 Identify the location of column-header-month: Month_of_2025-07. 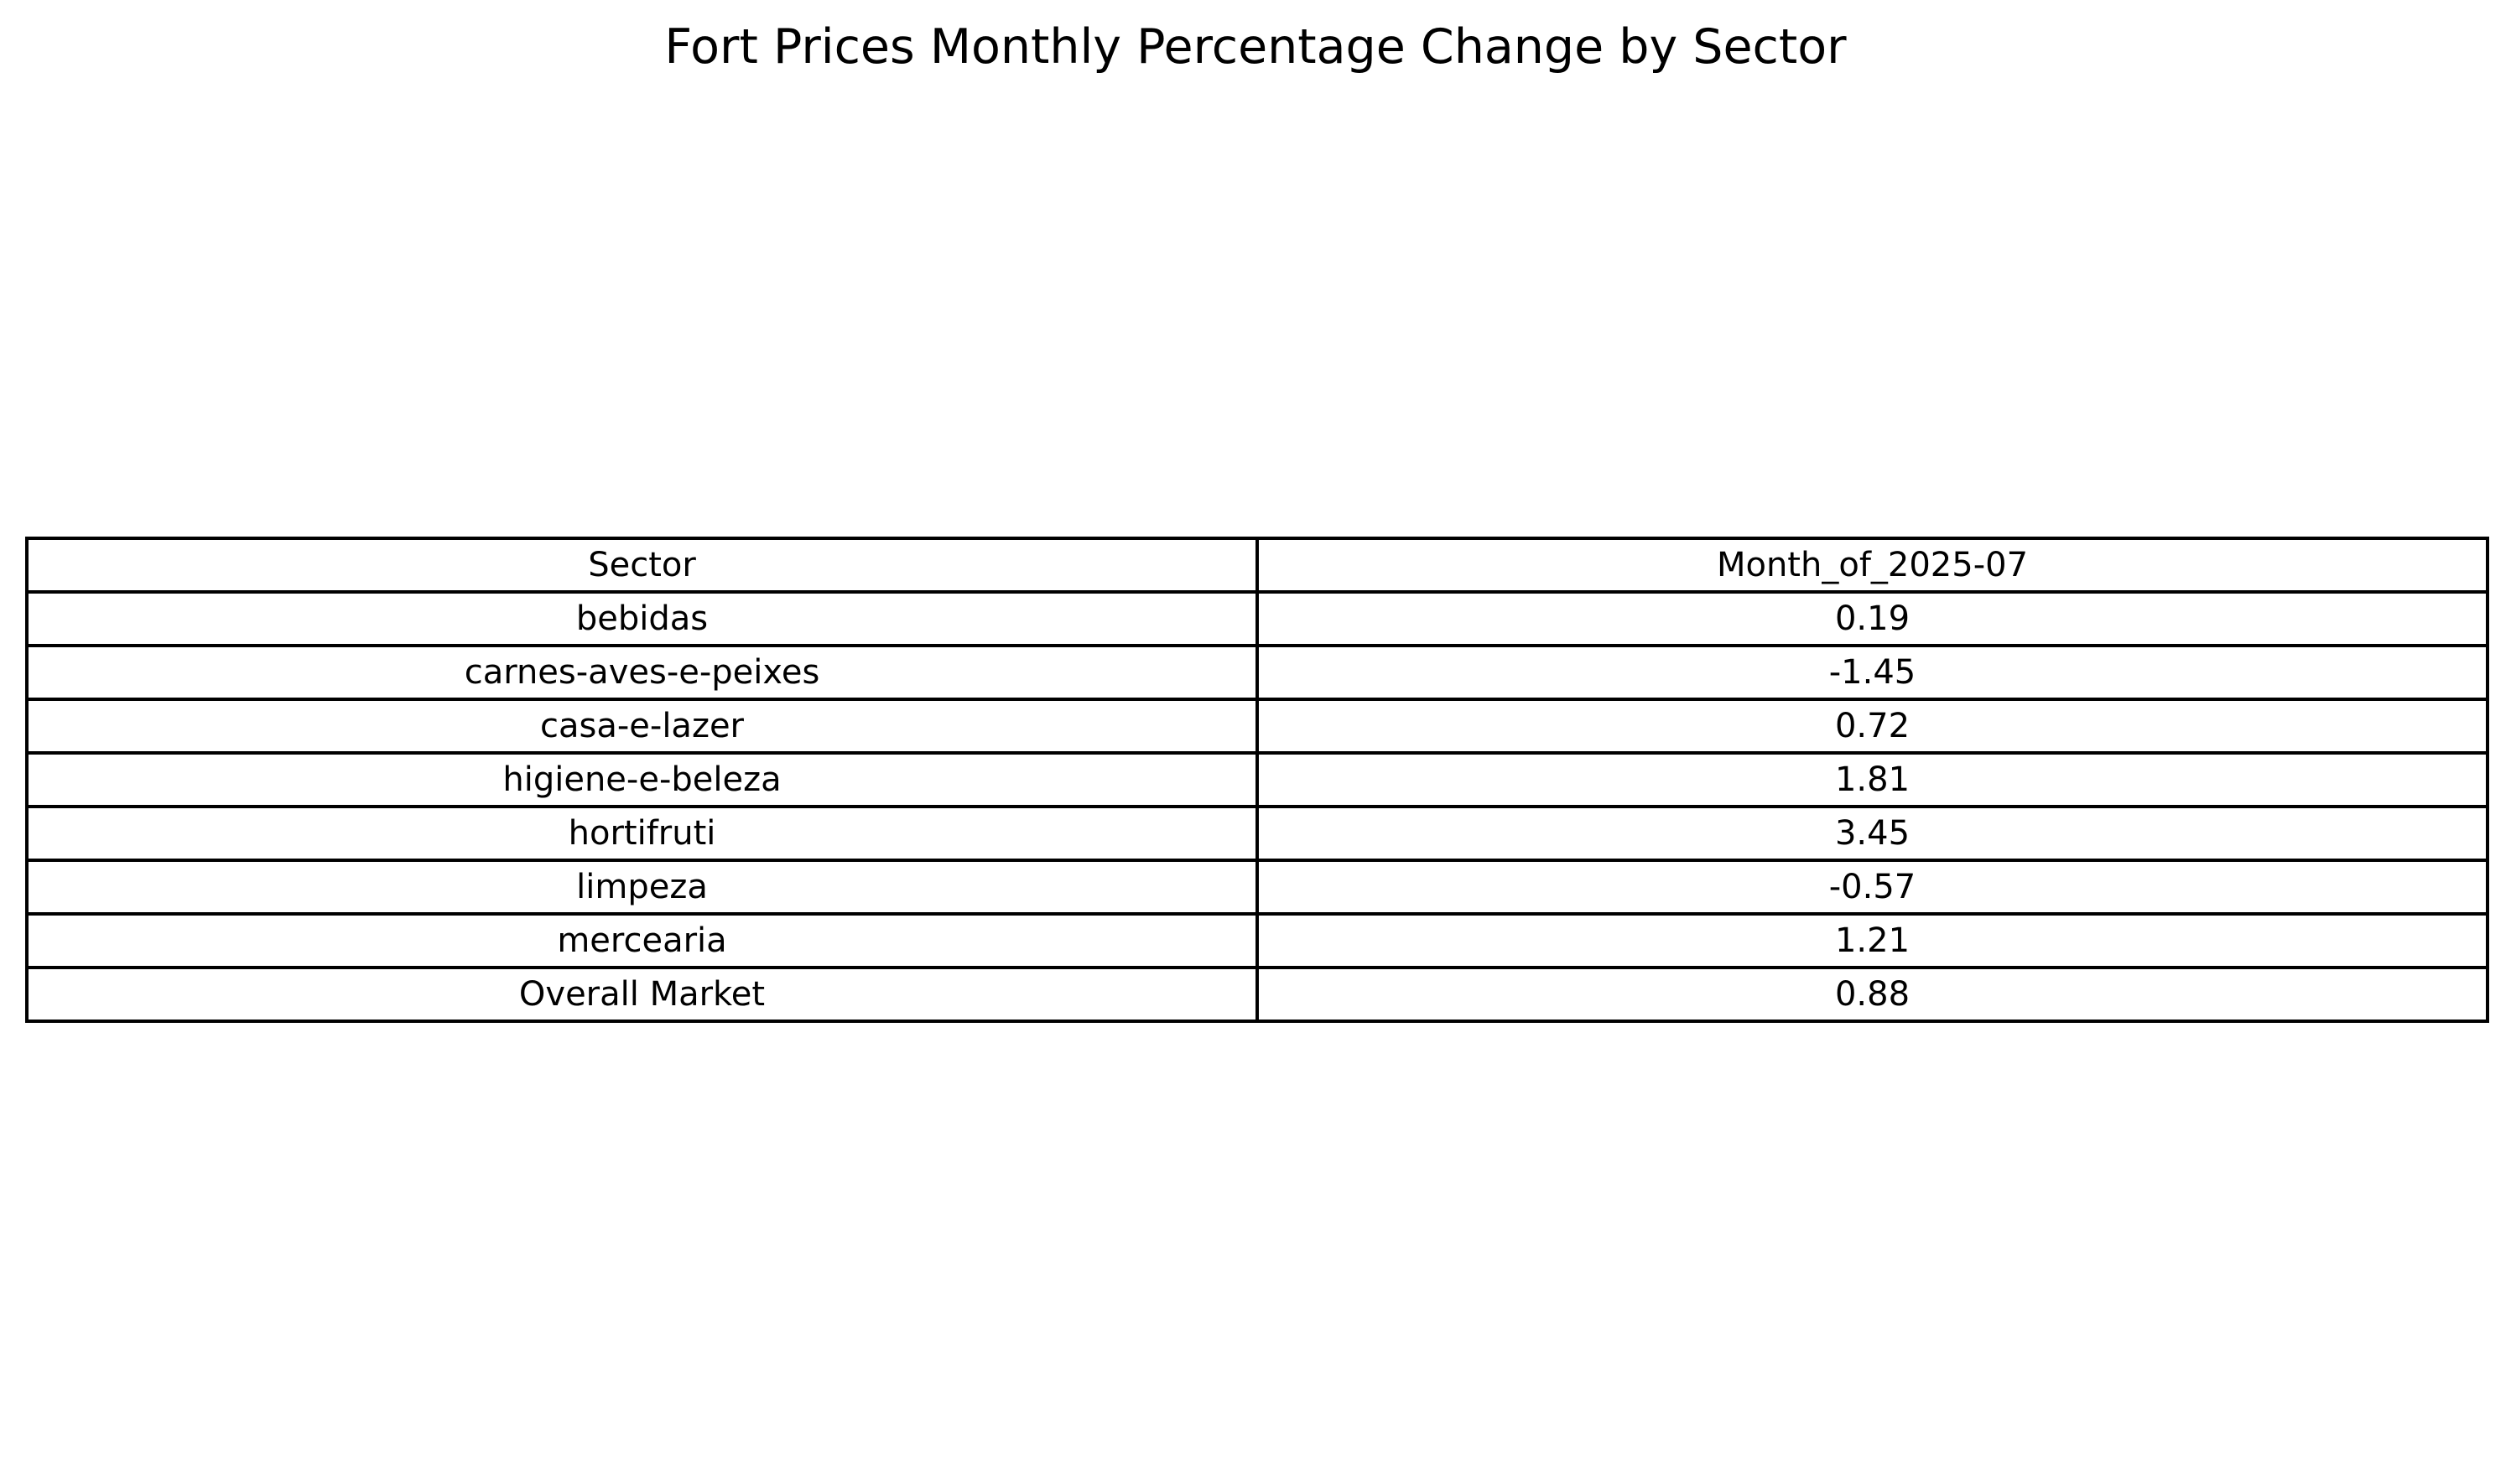
(1872, 565).